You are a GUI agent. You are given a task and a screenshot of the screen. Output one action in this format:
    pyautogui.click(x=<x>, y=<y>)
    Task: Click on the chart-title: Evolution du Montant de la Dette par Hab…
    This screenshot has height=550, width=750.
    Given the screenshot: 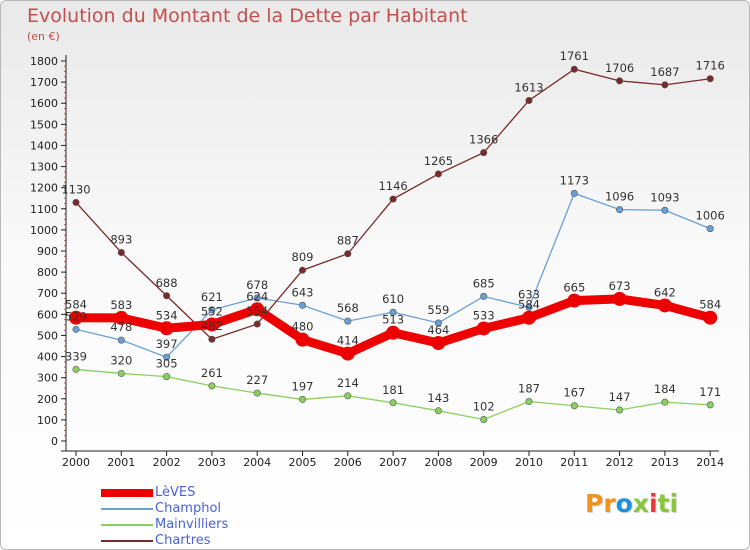 What is the action you would take?
    pyautogui.click(x=247, y=16)
    